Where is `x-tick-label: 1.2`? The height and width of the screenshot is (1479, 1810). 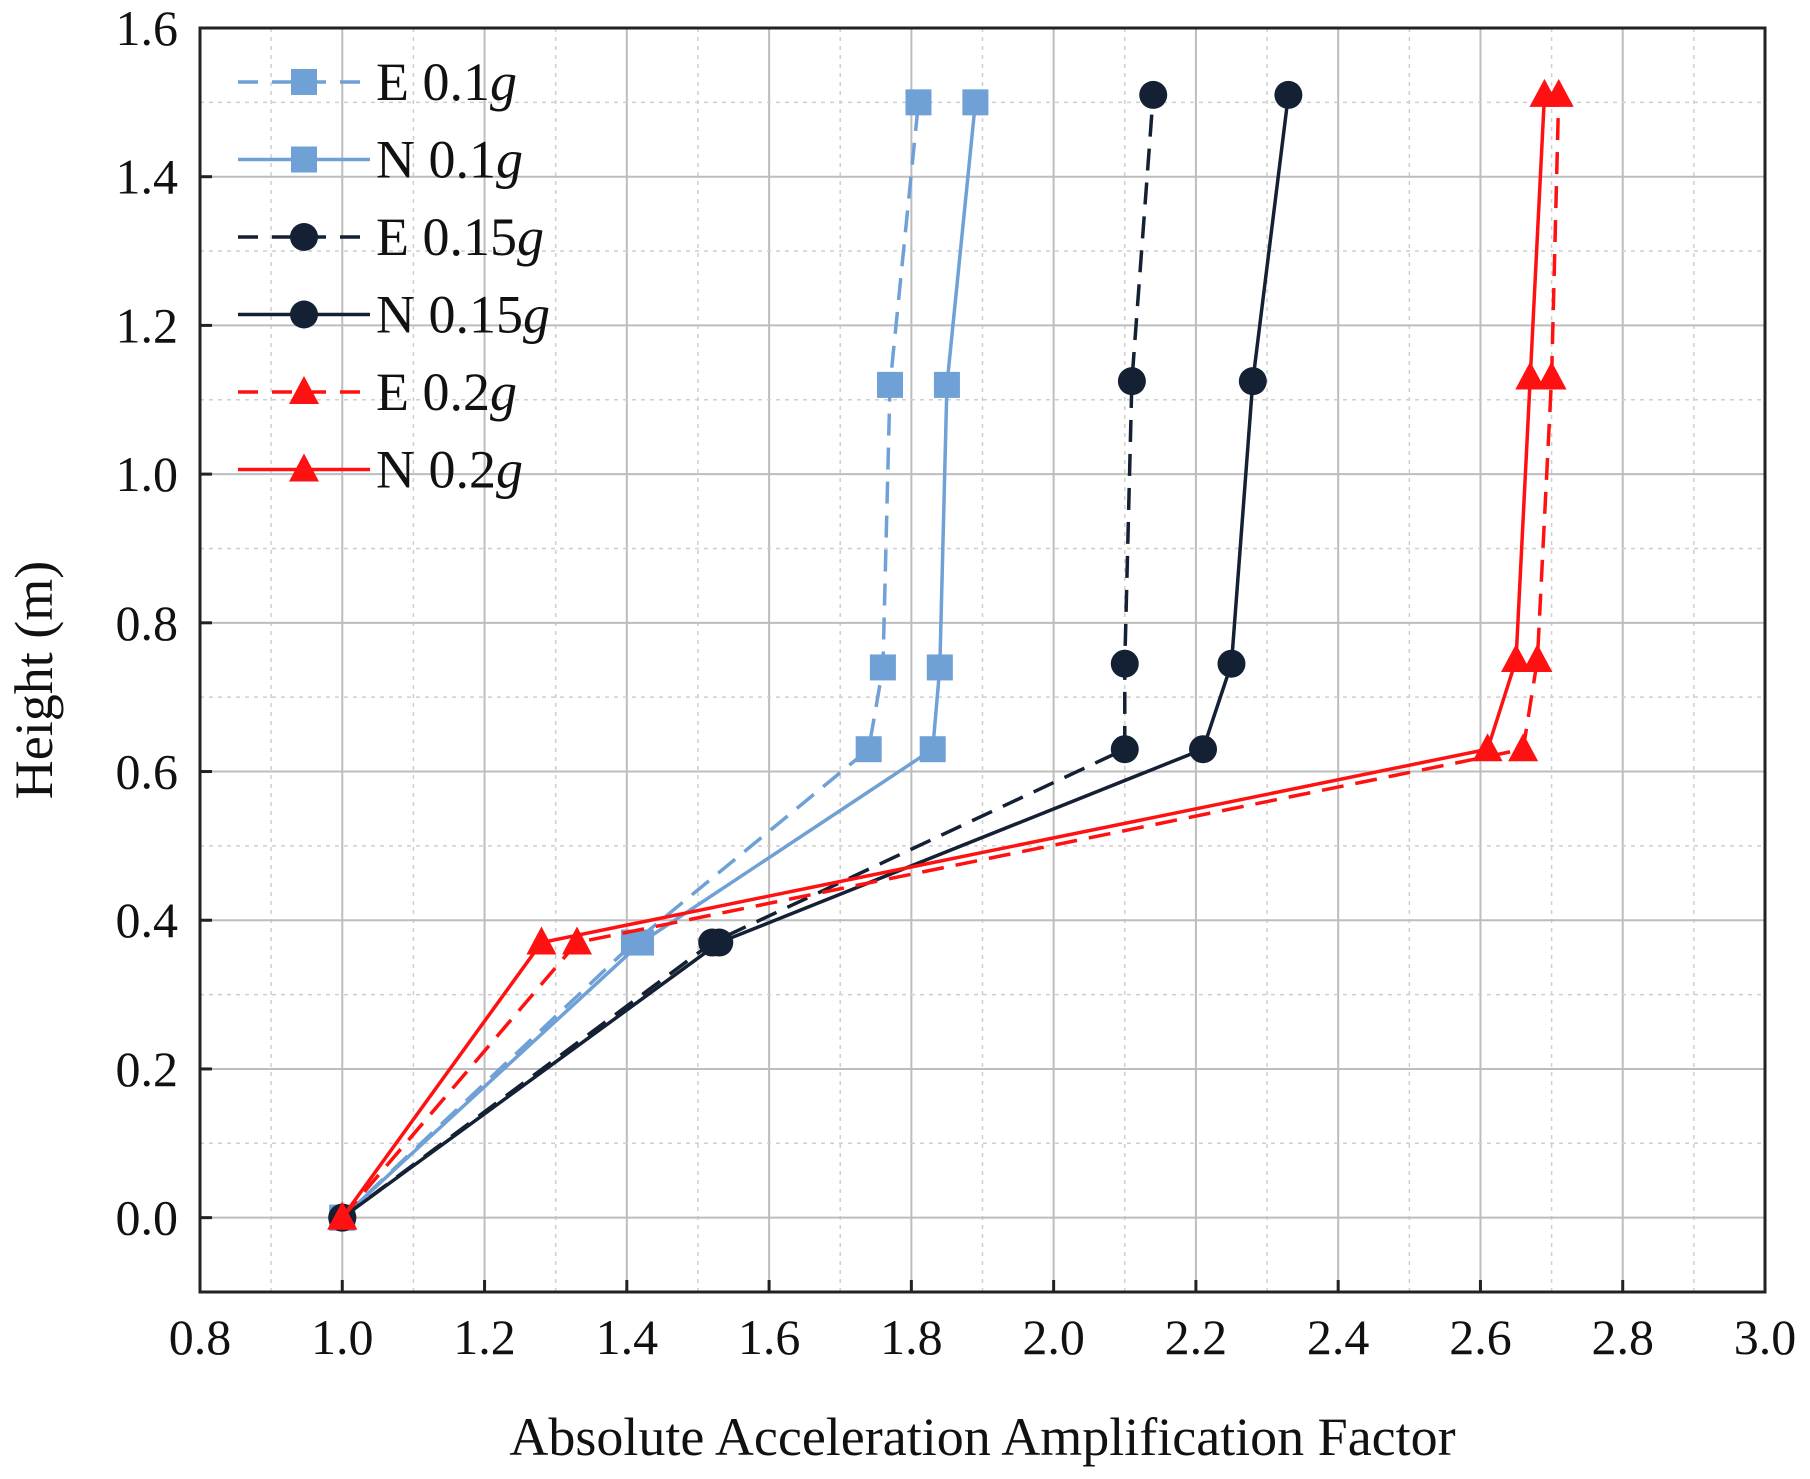 x-tick-label: 1.2 is located at coordinates (484, 1337).